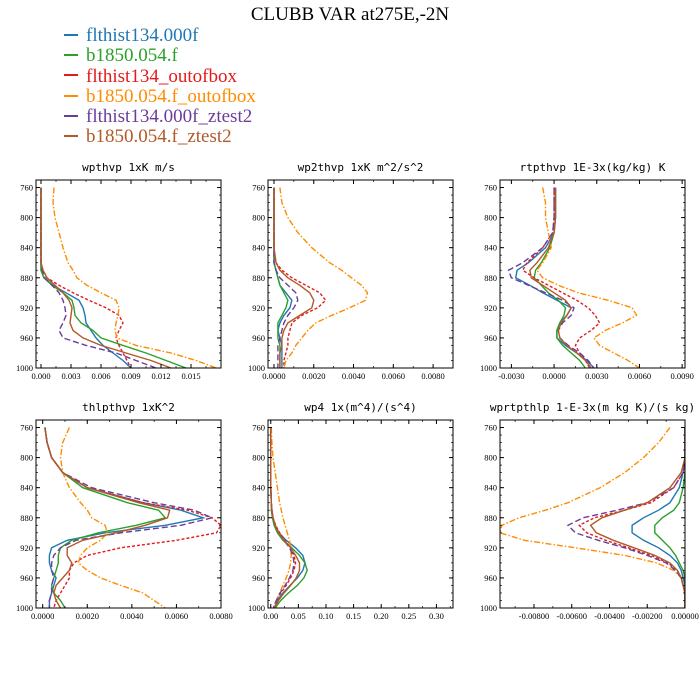 This screenshot has width=700, height=700. What do you see at coordinates (350, 14) in the screenshot?
I see `figure-title: CLUBB VAR at275E,-2N` at bounding box center [350, 14].